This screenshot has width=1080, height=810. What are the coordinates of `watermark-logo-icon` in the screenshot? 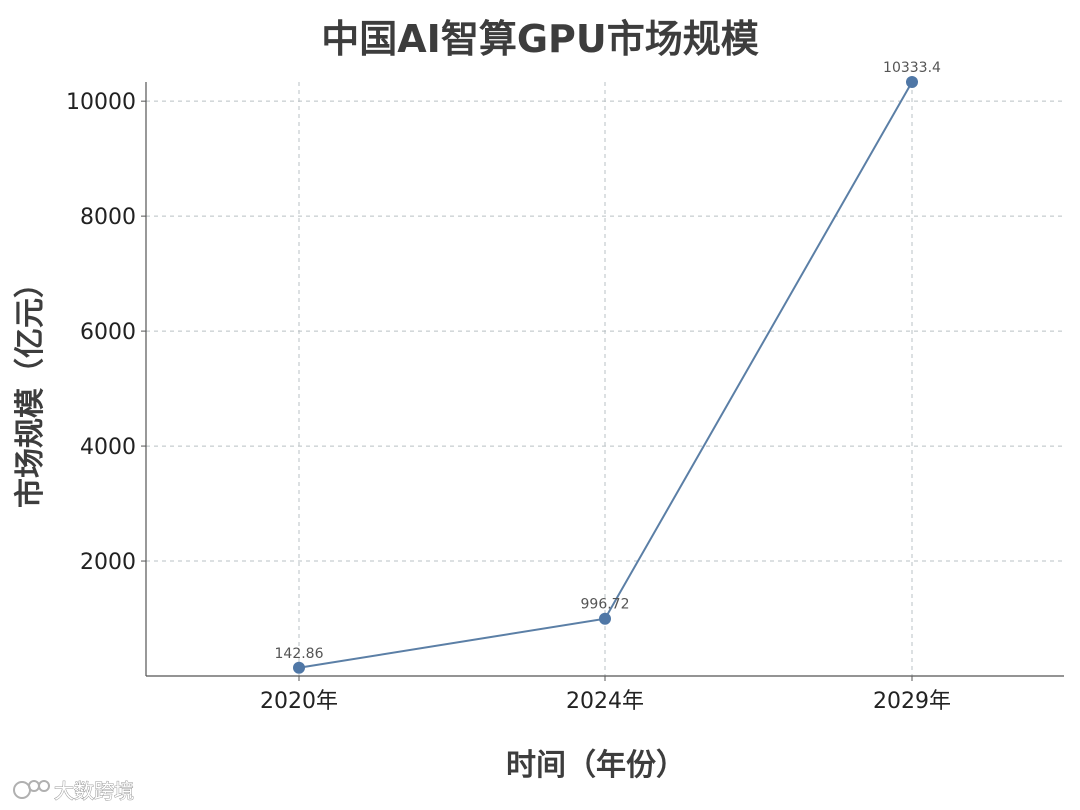 It's located at (31, 789).